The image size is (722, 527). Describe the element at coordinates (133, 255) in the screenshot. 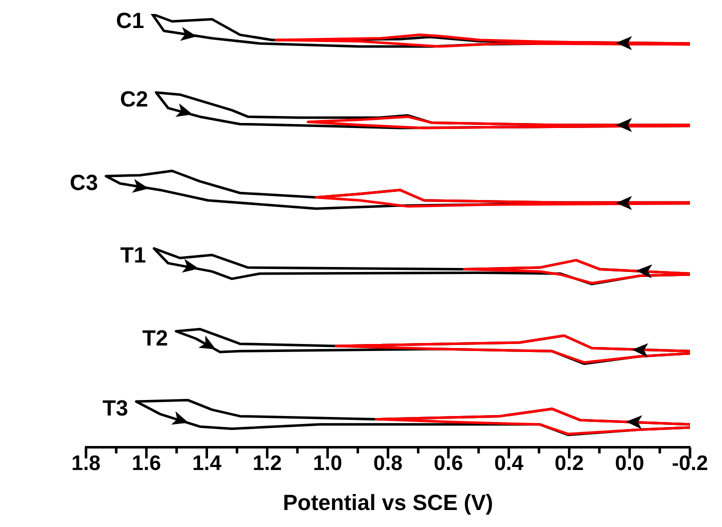

I see `legend-label: T1` at that location.